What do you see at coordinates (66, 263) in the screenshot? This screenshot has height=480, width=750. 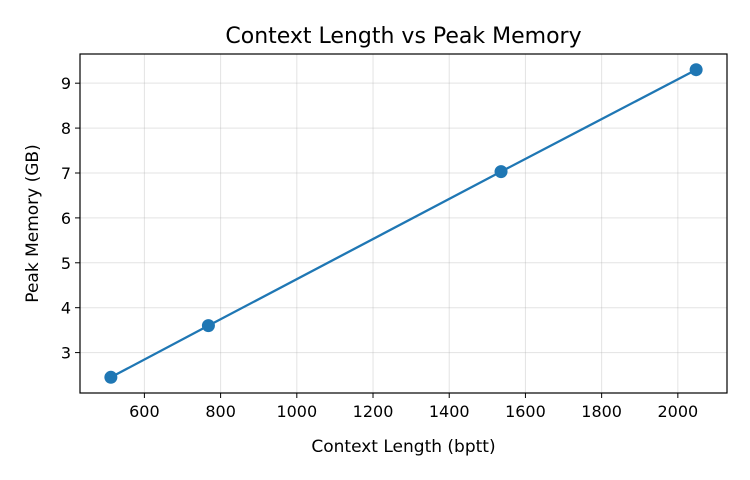 I see `y-tick-label: 5` at bounding box center [66, 263].